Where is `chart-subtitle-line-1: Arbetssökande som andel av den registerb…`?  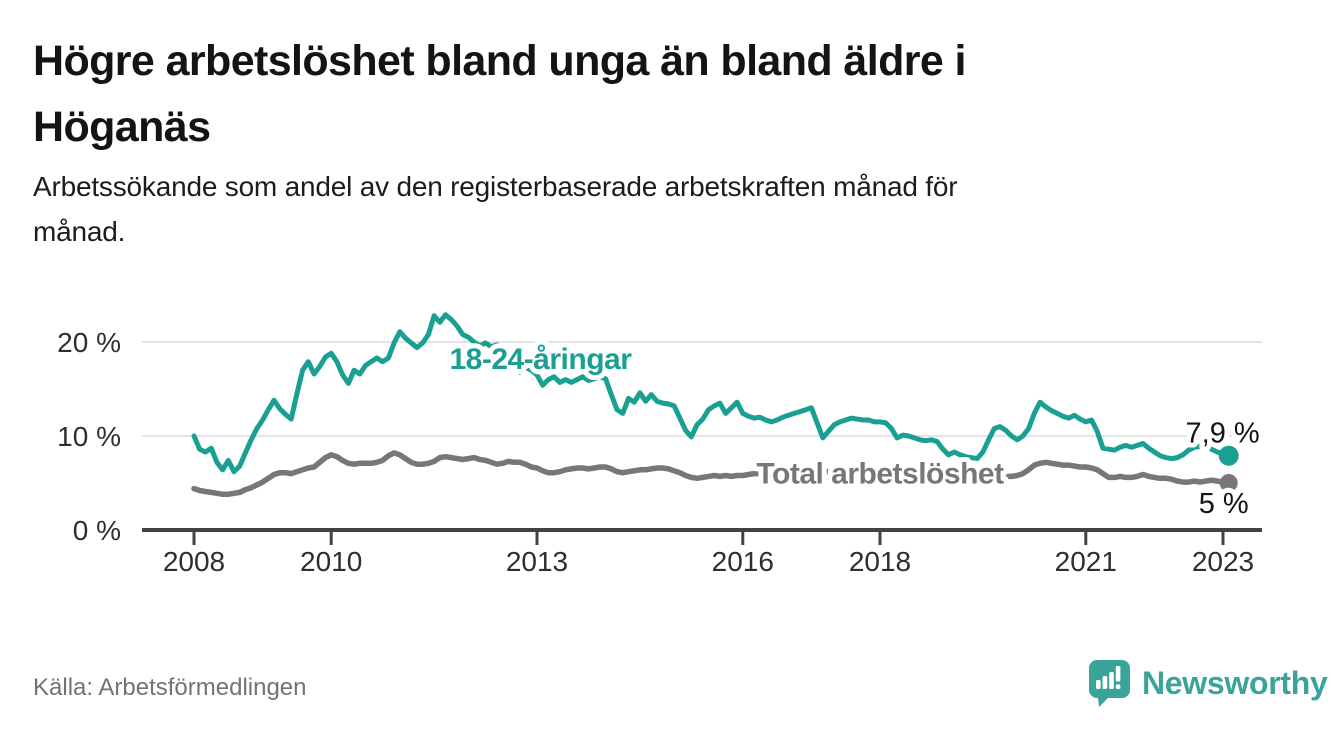 chart-subtitle-line-1: Arbetssökande som andel av den registerb… is located at coordinates (495, 186).